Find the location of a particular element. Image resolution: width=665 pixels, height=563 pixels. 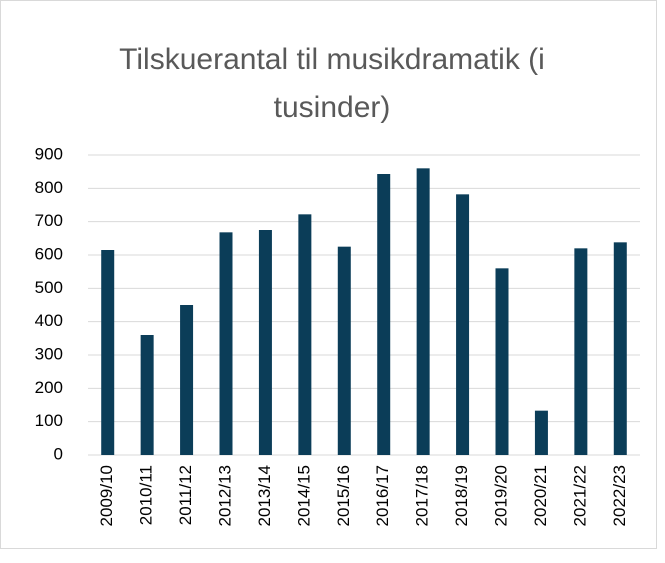

x-tick-label: 2019/20 is located at coordinates (500, 495).